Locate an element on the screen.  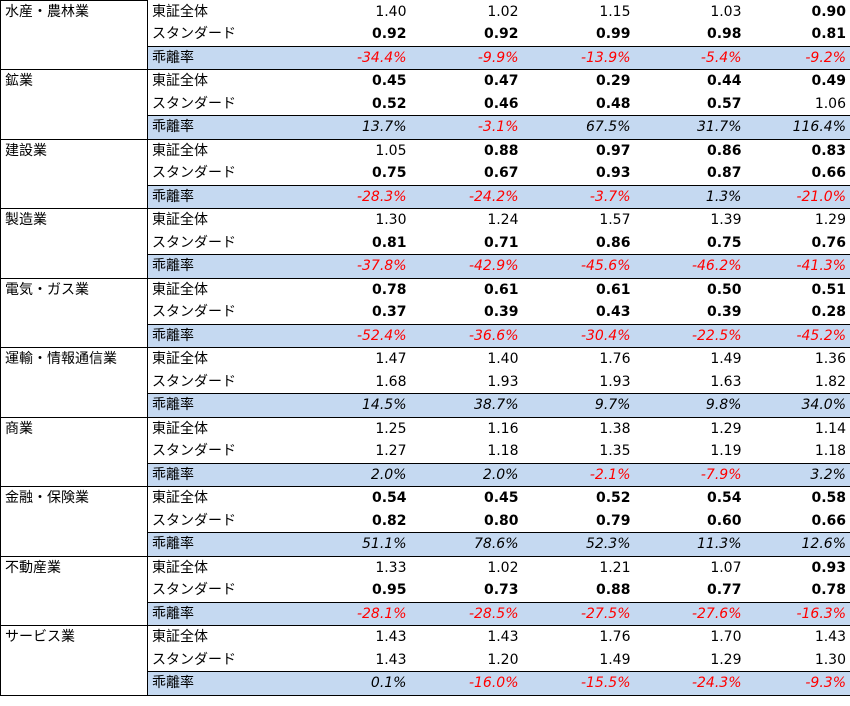
table-row: 建設業 東証全体 1.05 0.88 0.97 0.86 0.83 is located at coordinates (425, 173).